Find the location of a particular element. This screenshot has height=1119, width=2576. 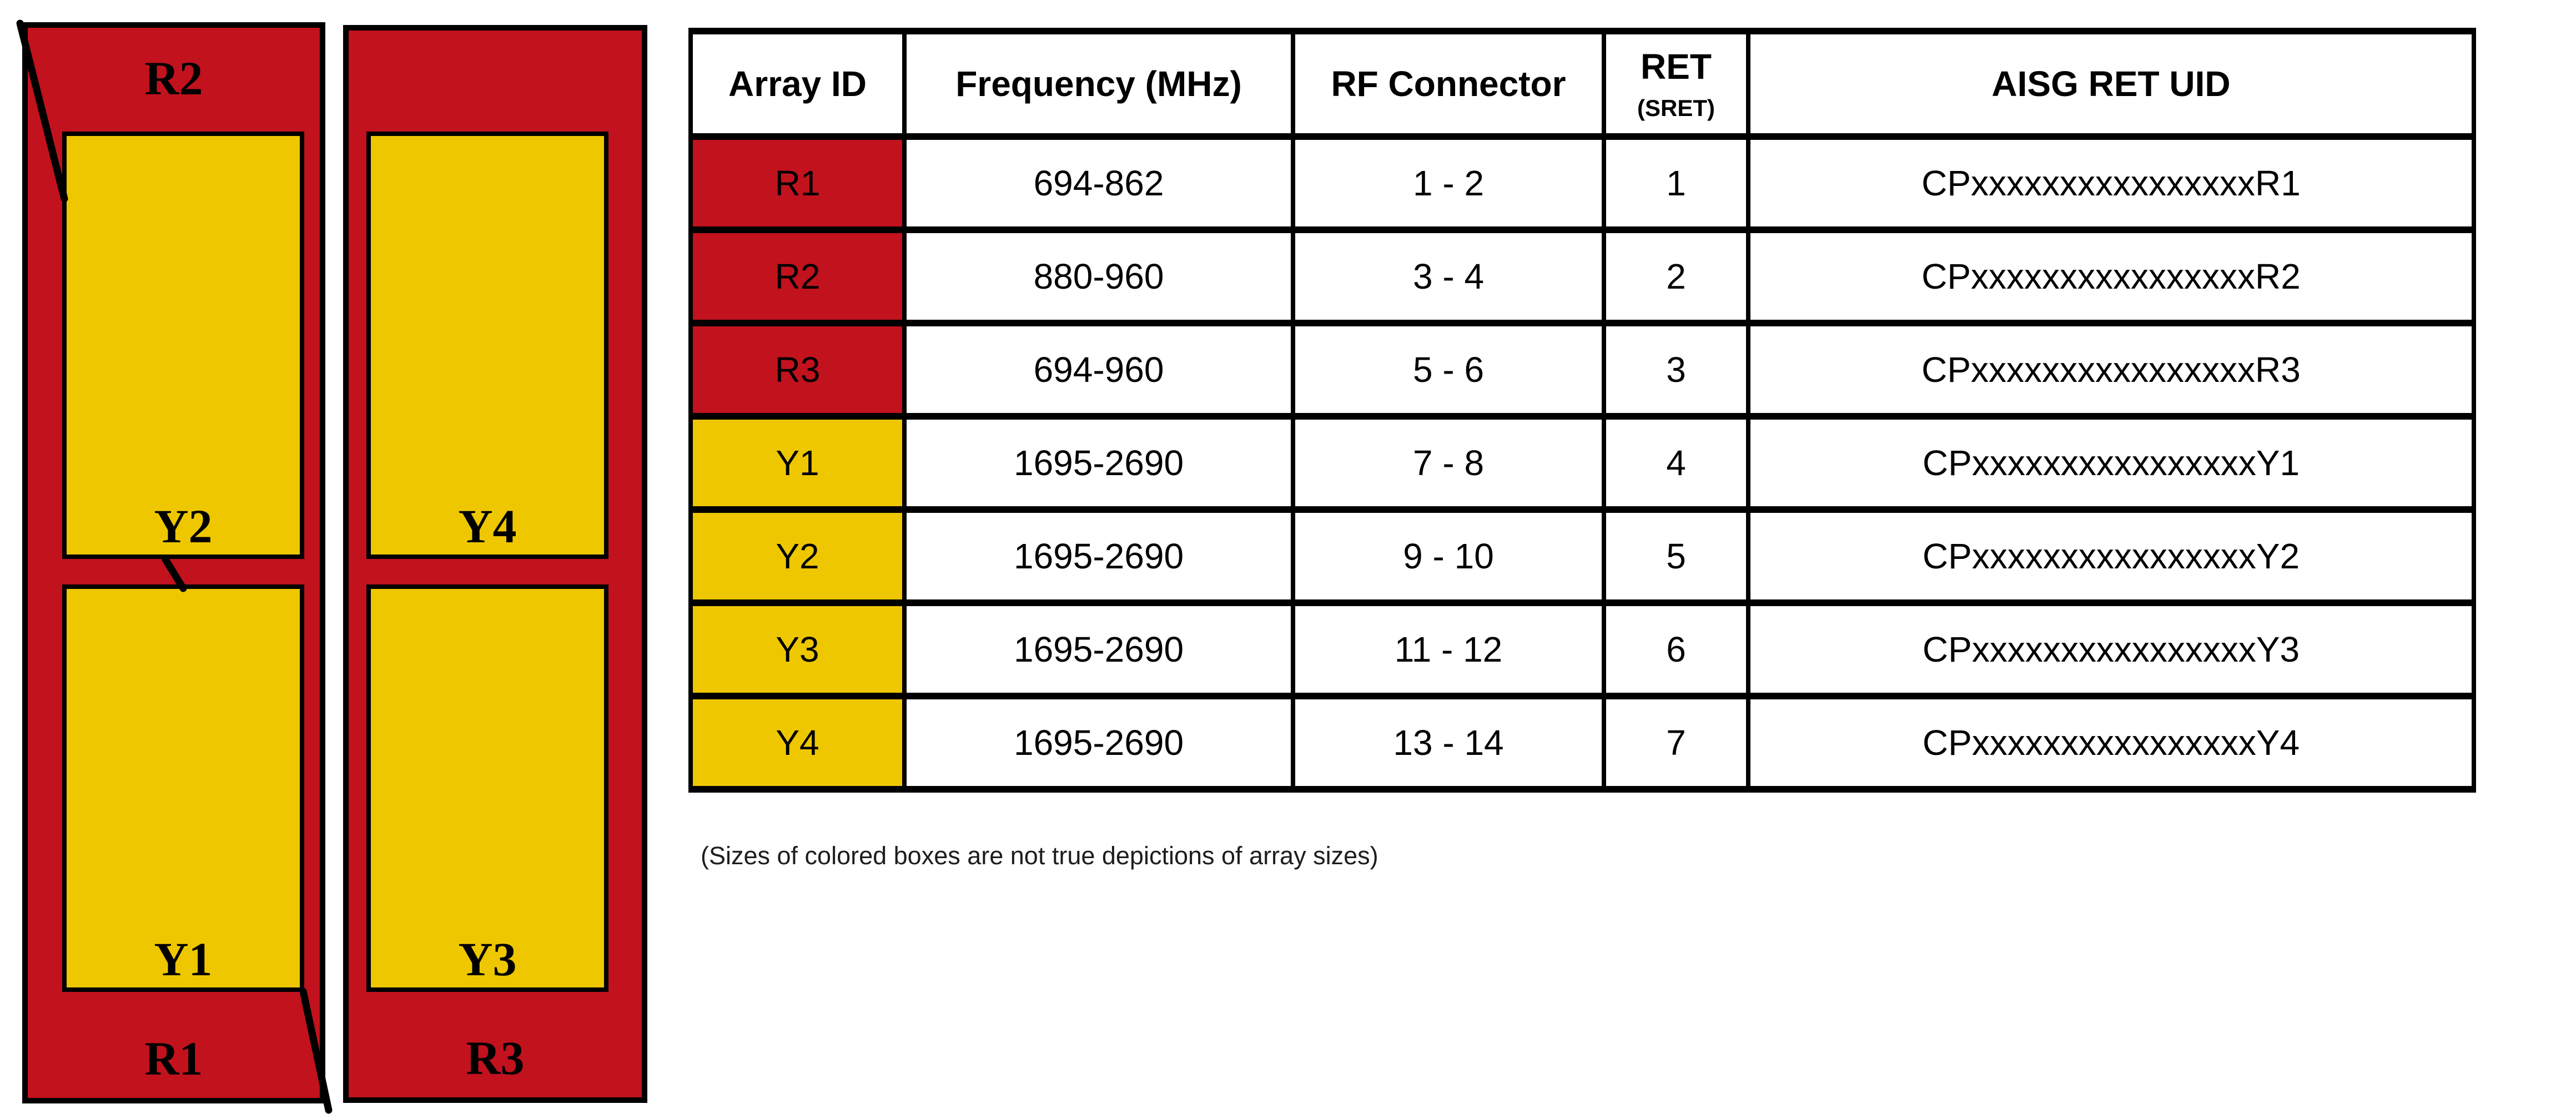

array-id-cell: Y2 is located at coordinates (797, 556).